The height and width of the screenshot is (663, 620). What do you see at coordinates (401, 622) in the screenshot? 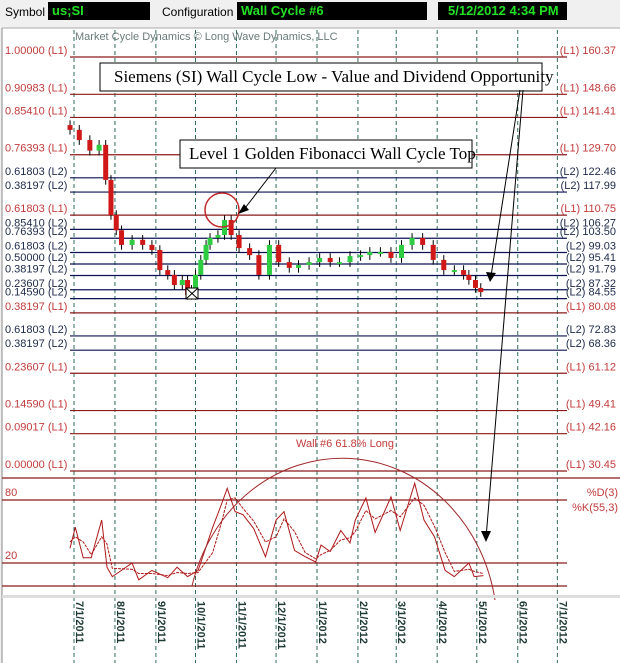
I see `x-tick-label: 3/1/2012` at bounding box center [401, 622].